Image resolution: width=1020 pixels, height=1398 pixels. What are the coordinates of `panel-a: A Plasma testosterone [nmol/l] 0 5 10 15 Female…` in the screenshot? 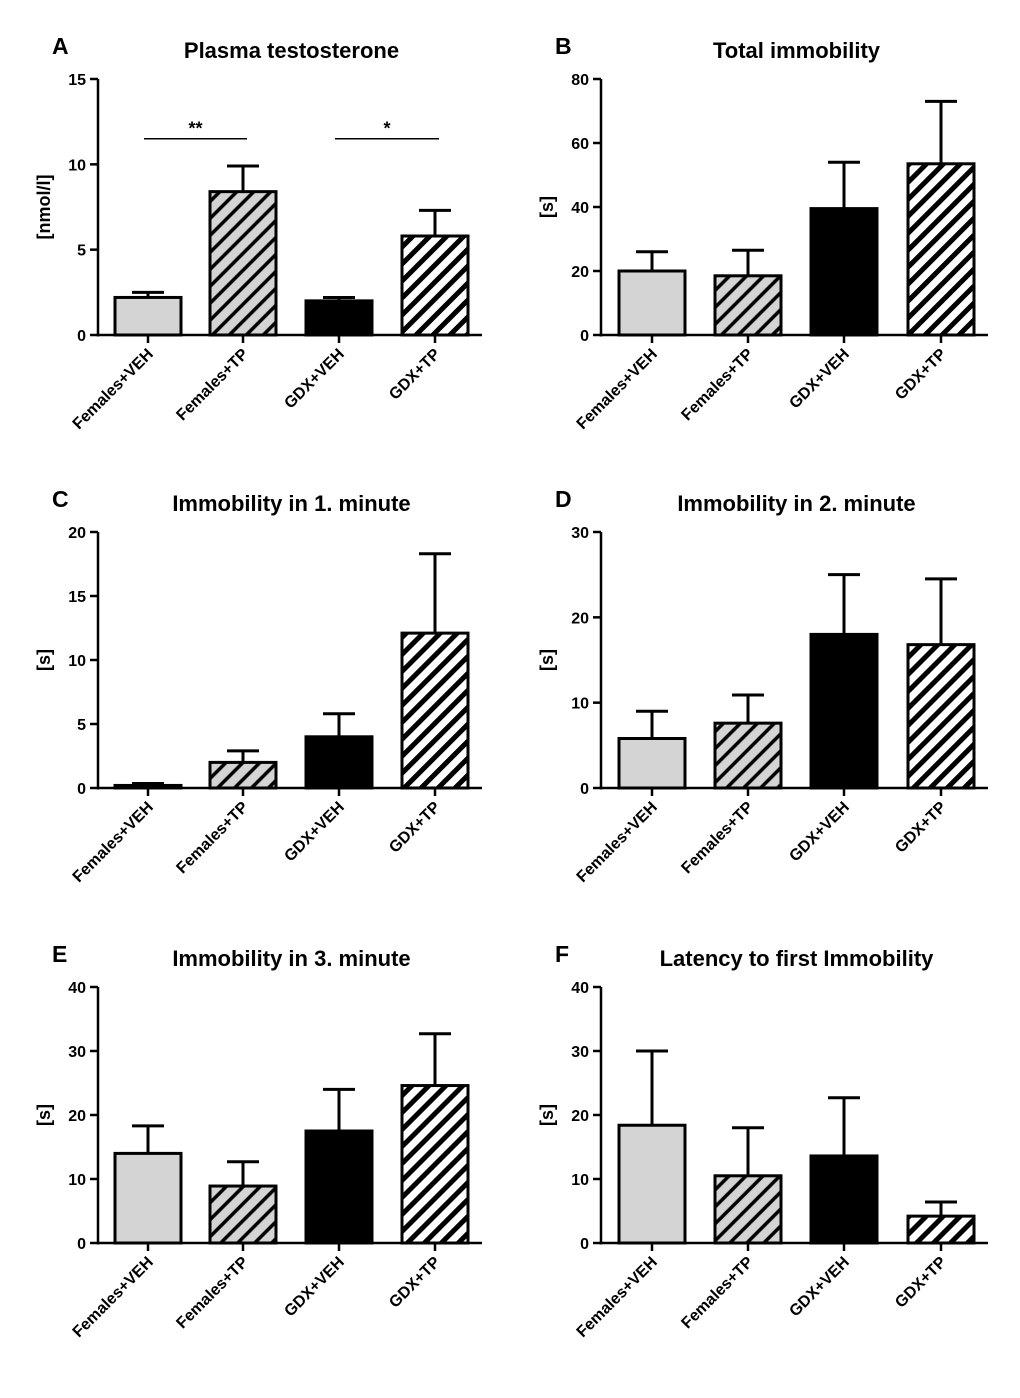 It's located at (258, 233).